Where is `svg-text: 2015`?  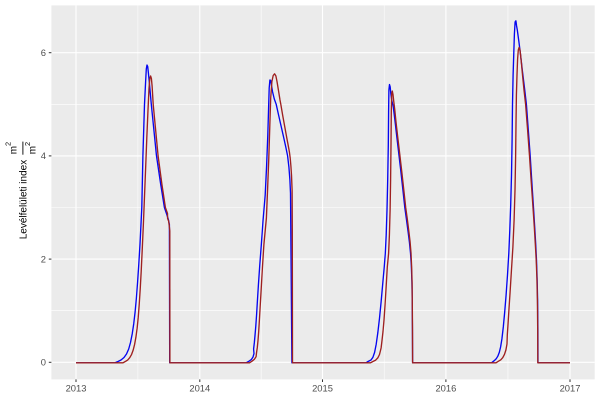 svg-text: 2015 is located at coordinates (322, 388).